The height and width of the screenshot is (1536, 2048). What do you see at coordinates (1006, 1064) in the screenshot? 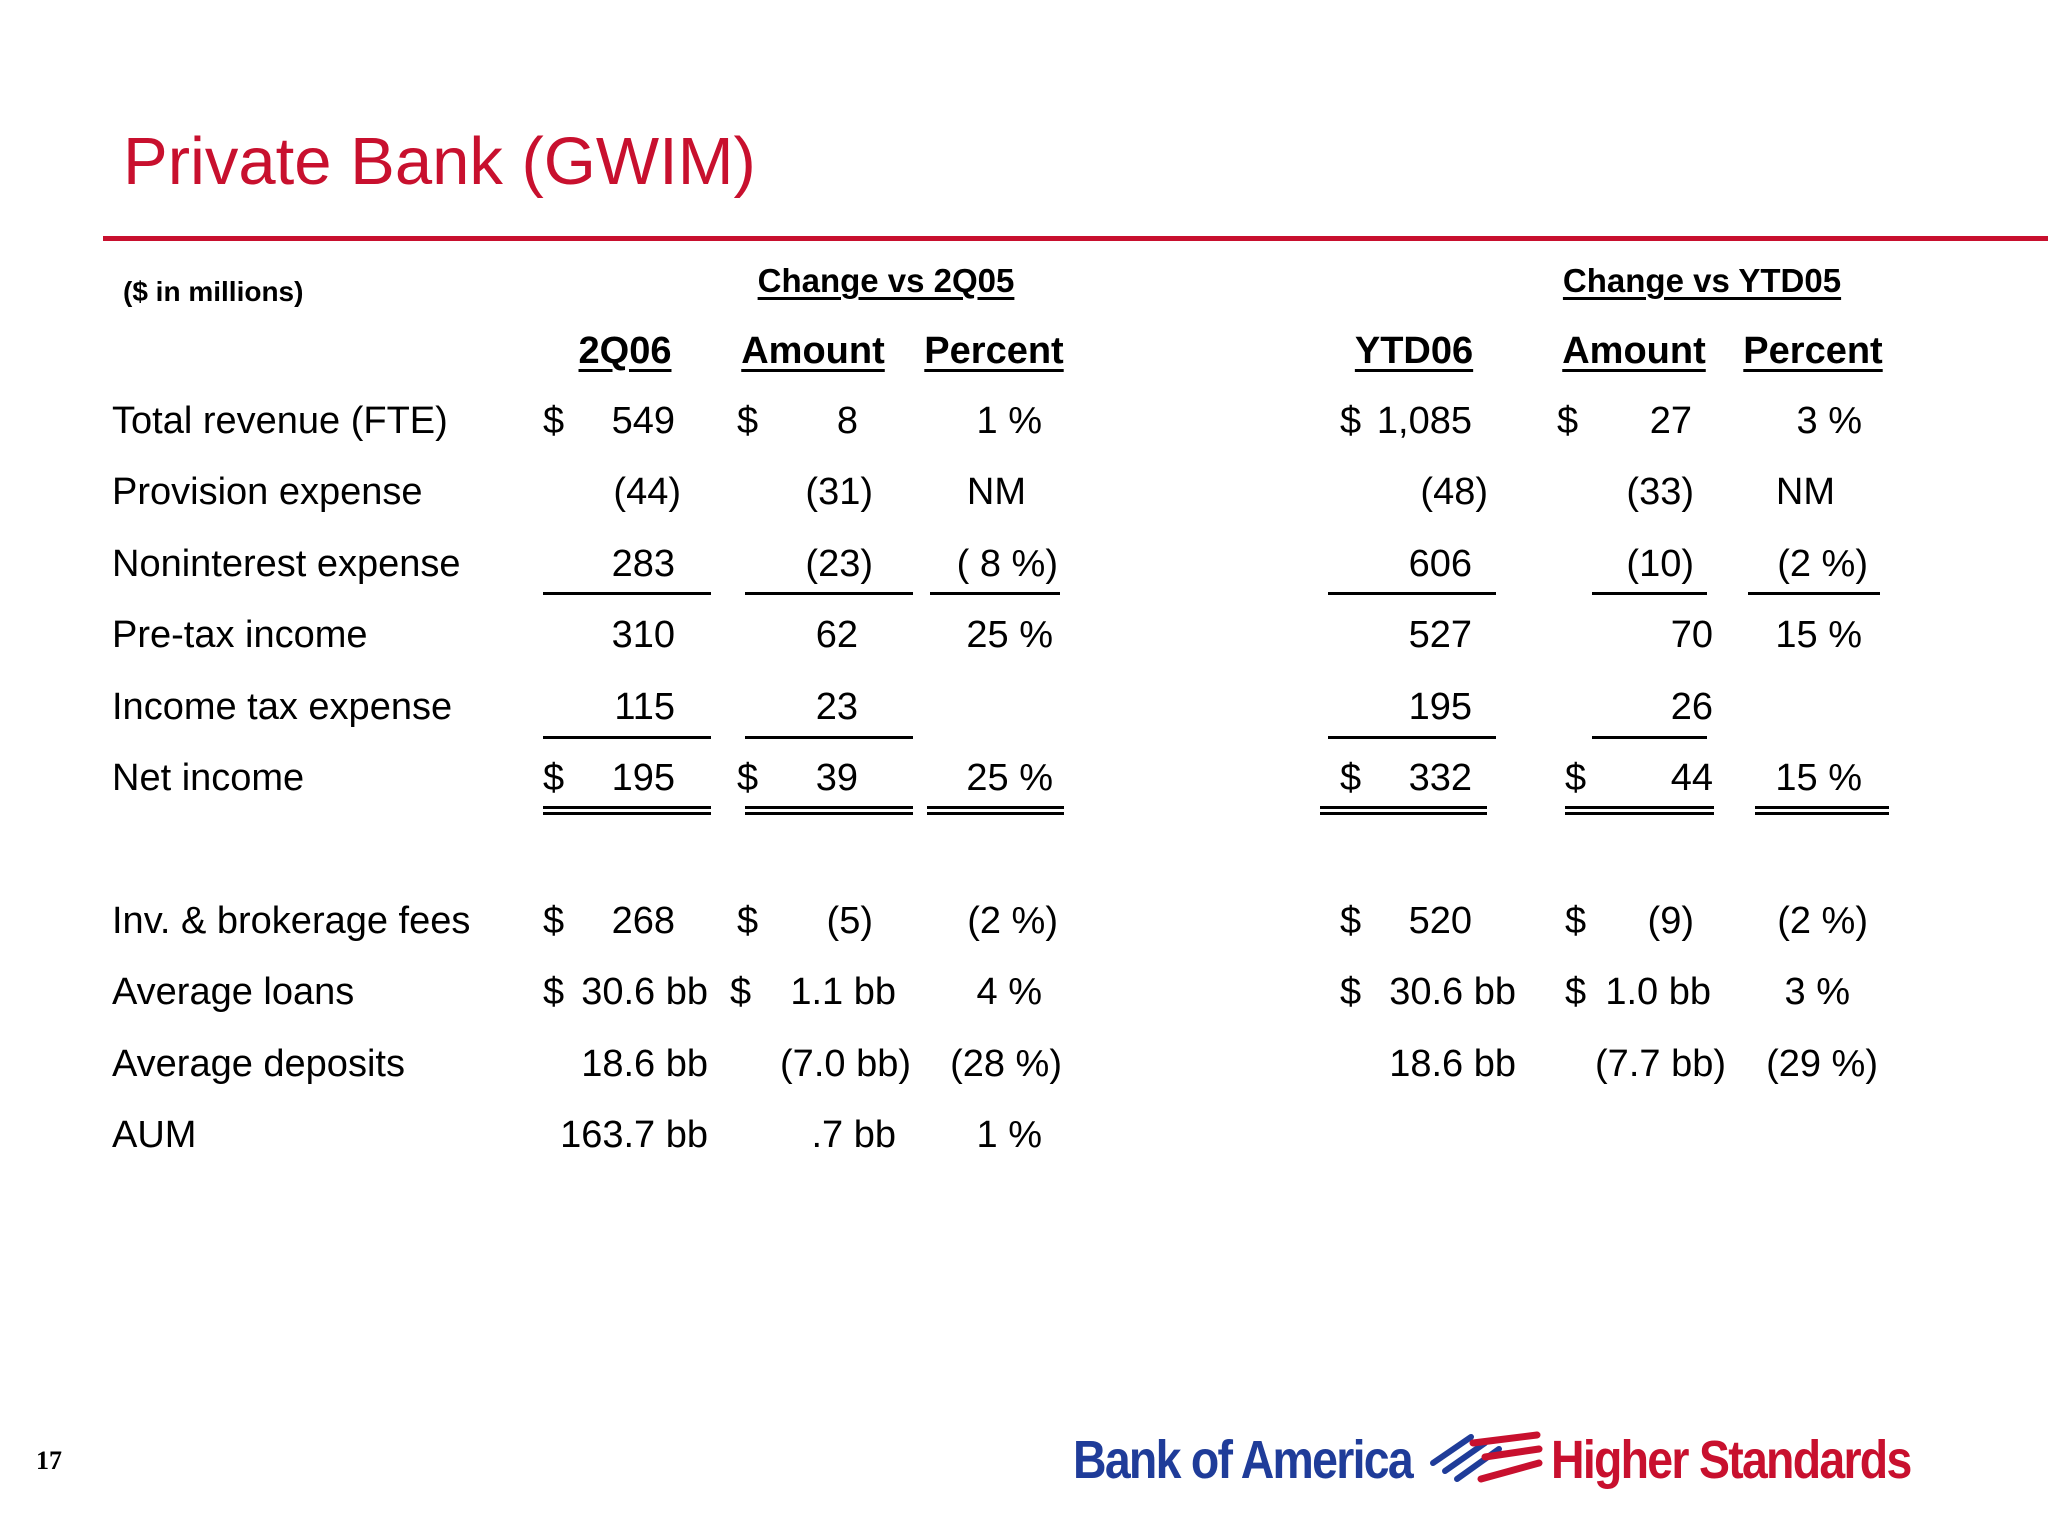
I see `value-q-percent: (28 %)` at bounding box center [1006, 1064].